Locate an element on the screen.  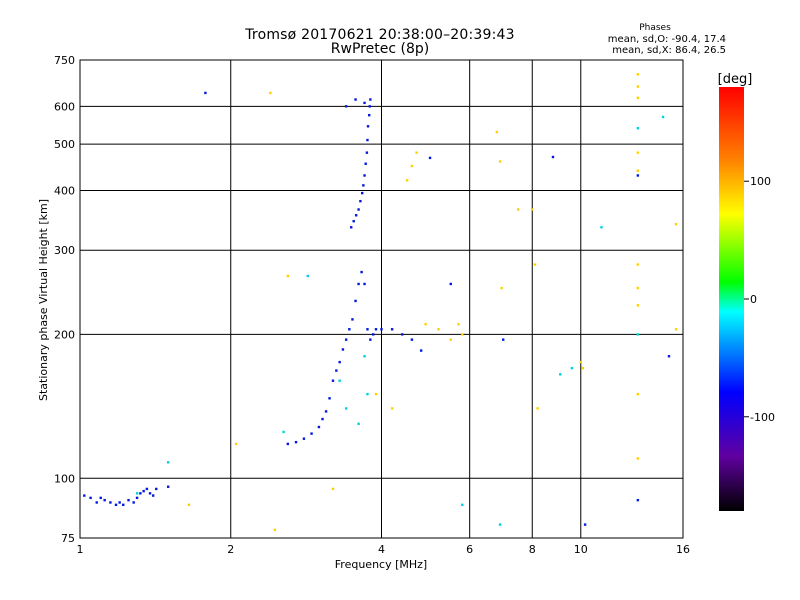
chart-subtitle: RwPretec (8p) is located at coordinates (380, 49).